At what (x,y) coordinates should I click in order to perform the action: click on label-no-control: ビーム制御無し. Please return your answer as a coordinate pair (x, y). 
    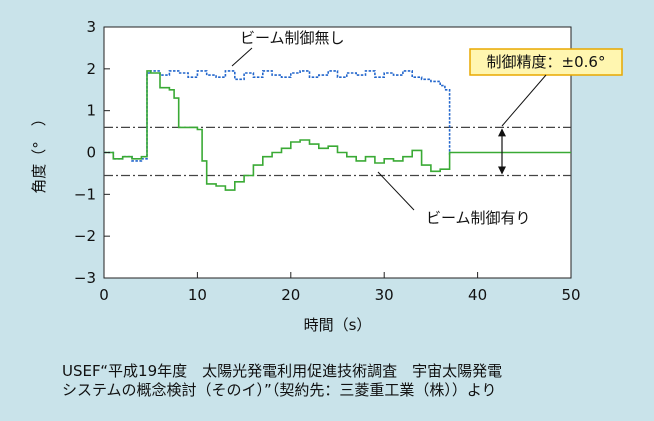
    Looking at the image, I should click on (292, 38).